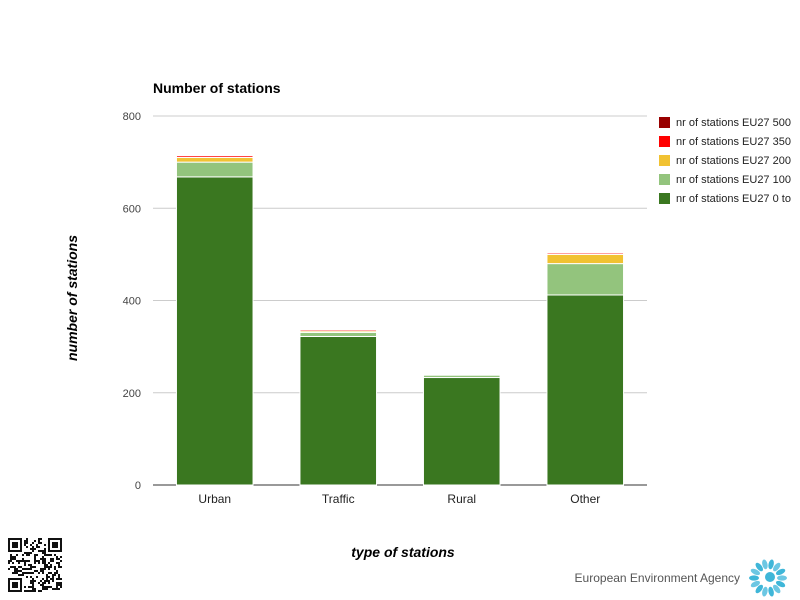 The image size is (800, 600). Describe the element at coordinates (733, 179) in the screenshot. I see `legend-label: nr of stations EU27 100` at that location.